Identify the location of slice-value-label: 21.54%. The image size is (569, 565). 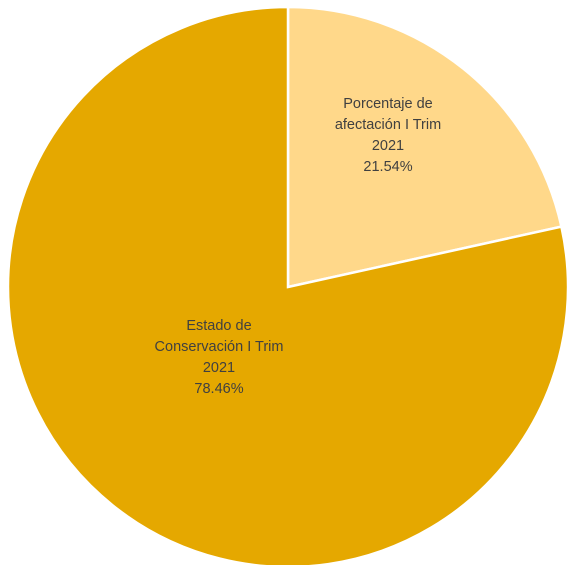
(387, 167).